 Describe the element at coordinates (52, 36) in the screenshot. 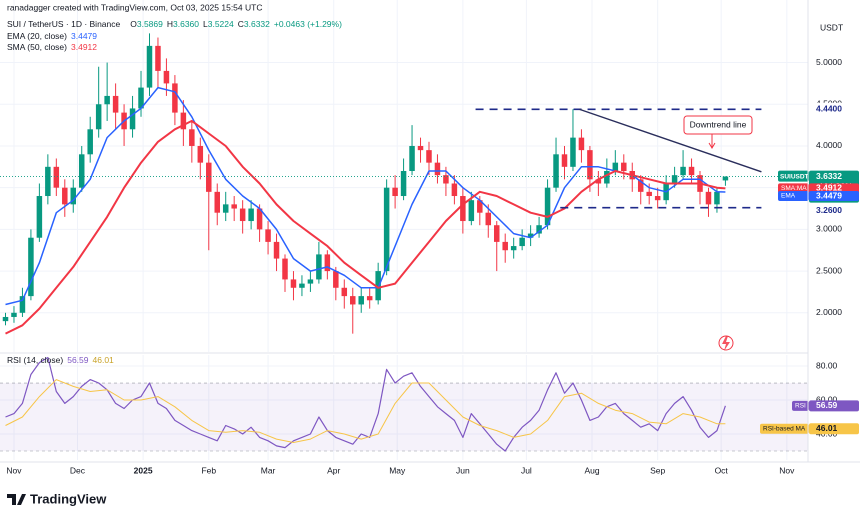

I see `legend-entry: EMA (20, close) 3.4479` at that location.